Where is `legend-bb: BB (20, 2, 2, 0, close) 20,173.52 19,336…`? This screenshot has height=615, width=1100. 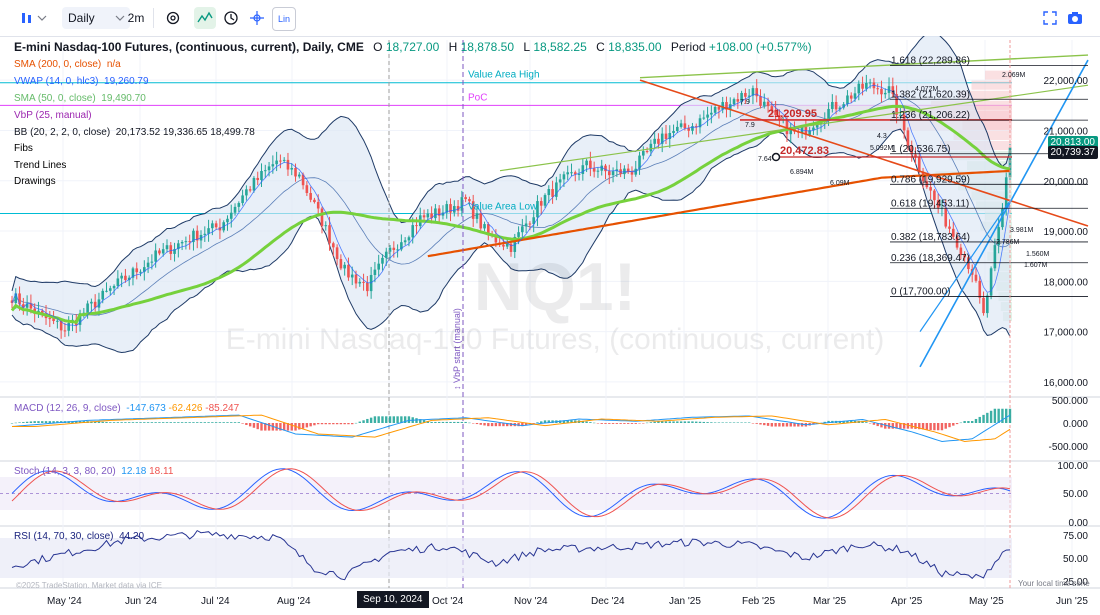 legend-bb: BB (20, 2, 2, 0, close) 20,173.52 19,336… is located at coordinates (134, 132).